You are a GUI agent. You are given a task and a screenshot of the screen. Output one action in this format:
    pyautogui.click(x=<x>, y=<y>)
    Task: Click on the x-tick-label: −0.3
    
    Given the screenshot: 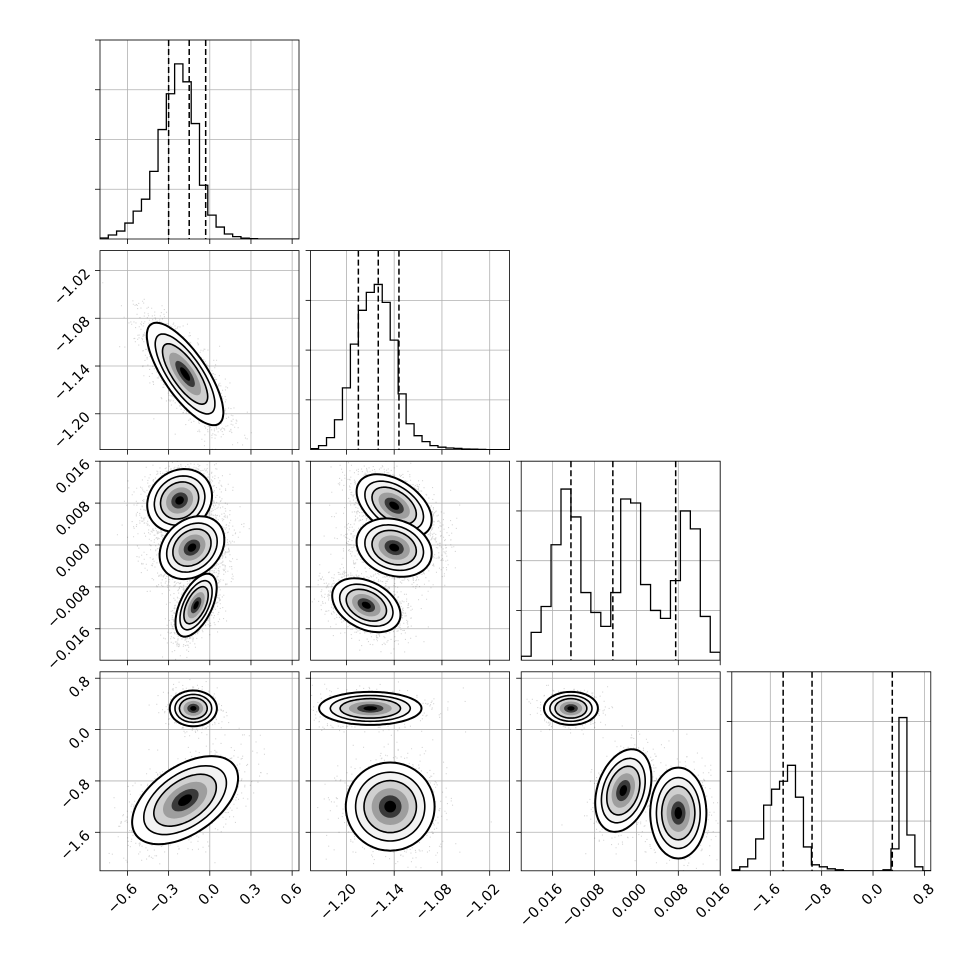 What is the action you would take?
    pyautogui.click(x=164, y=899)
    